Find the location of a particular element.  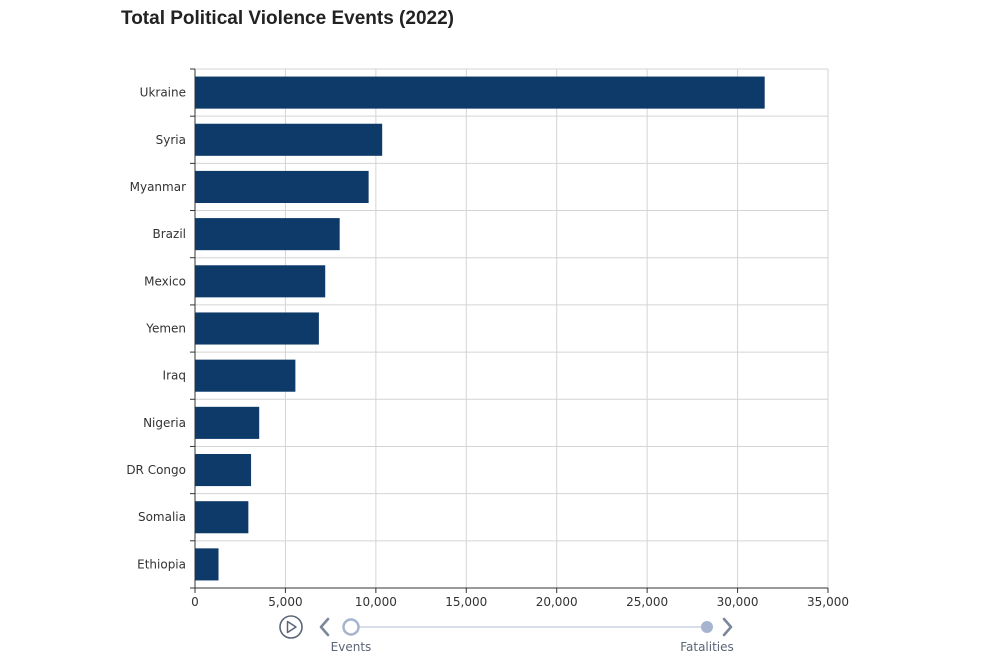

bar-somalia is located at coordinates (222, 517).